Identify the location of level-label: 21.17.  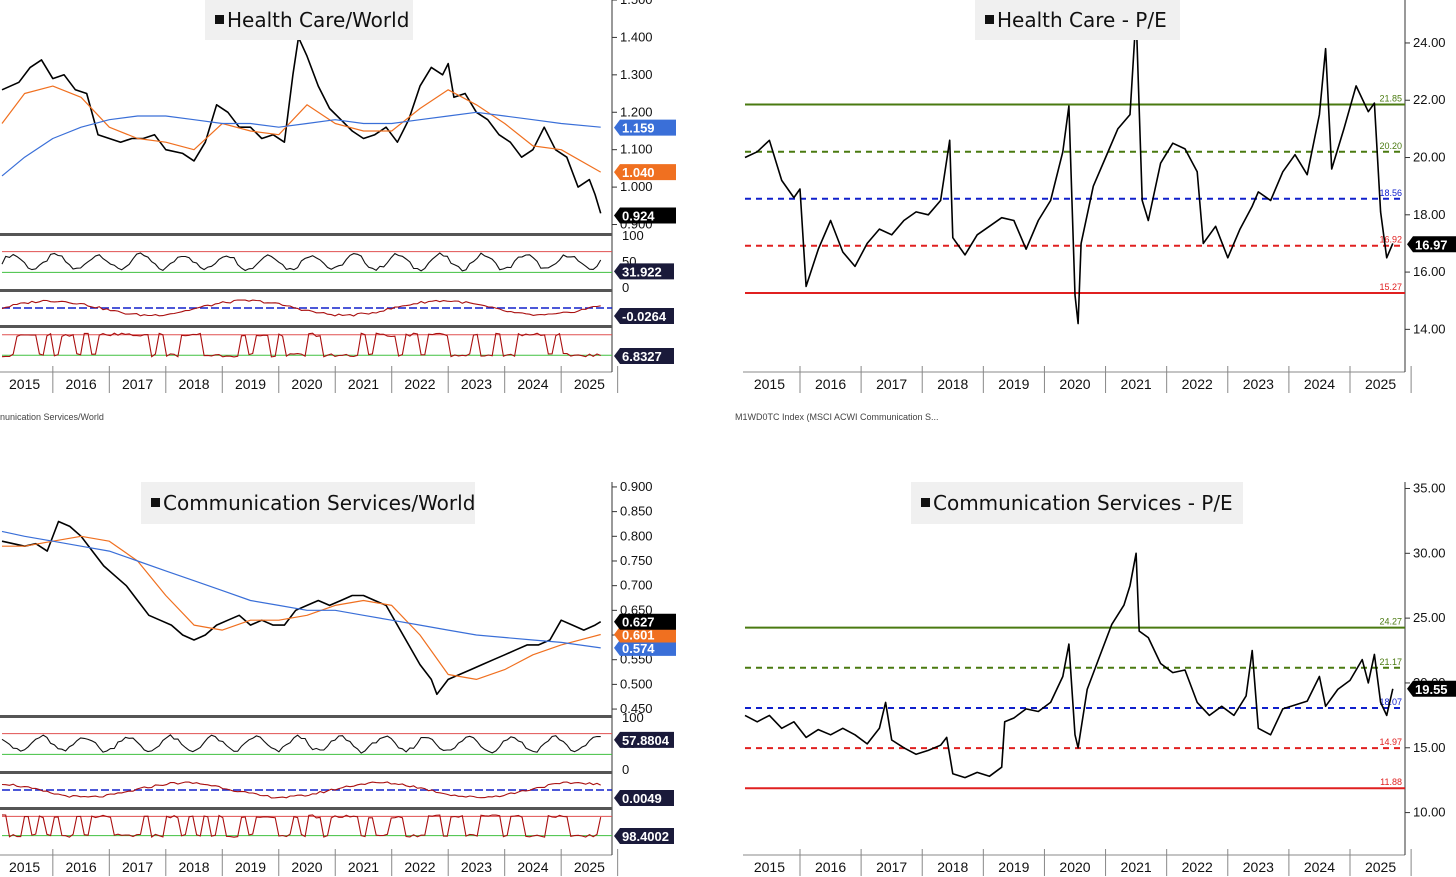
(1390, 662).